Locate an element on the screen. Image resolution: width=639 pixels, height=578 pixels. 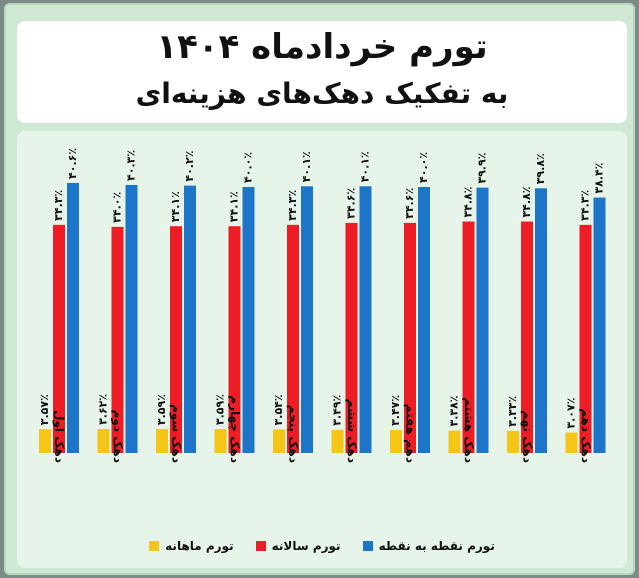
chart-subtitle: به تفکیک دهک‌های هزینه‌ای is located at coordinates (322, 93).